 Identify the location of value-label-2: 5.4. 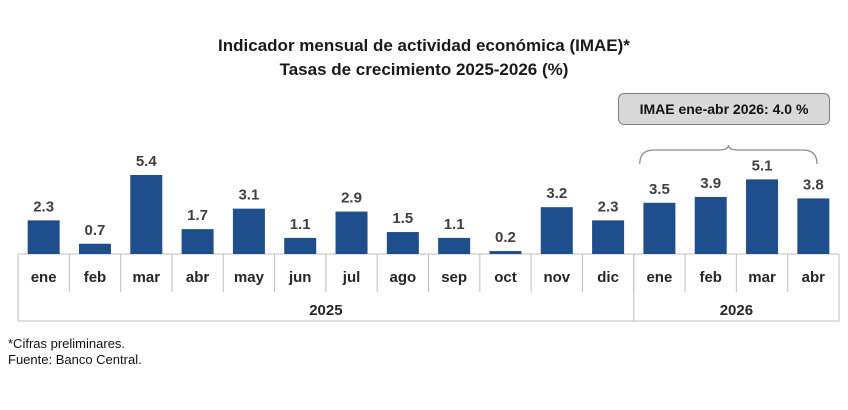
(147, 161).